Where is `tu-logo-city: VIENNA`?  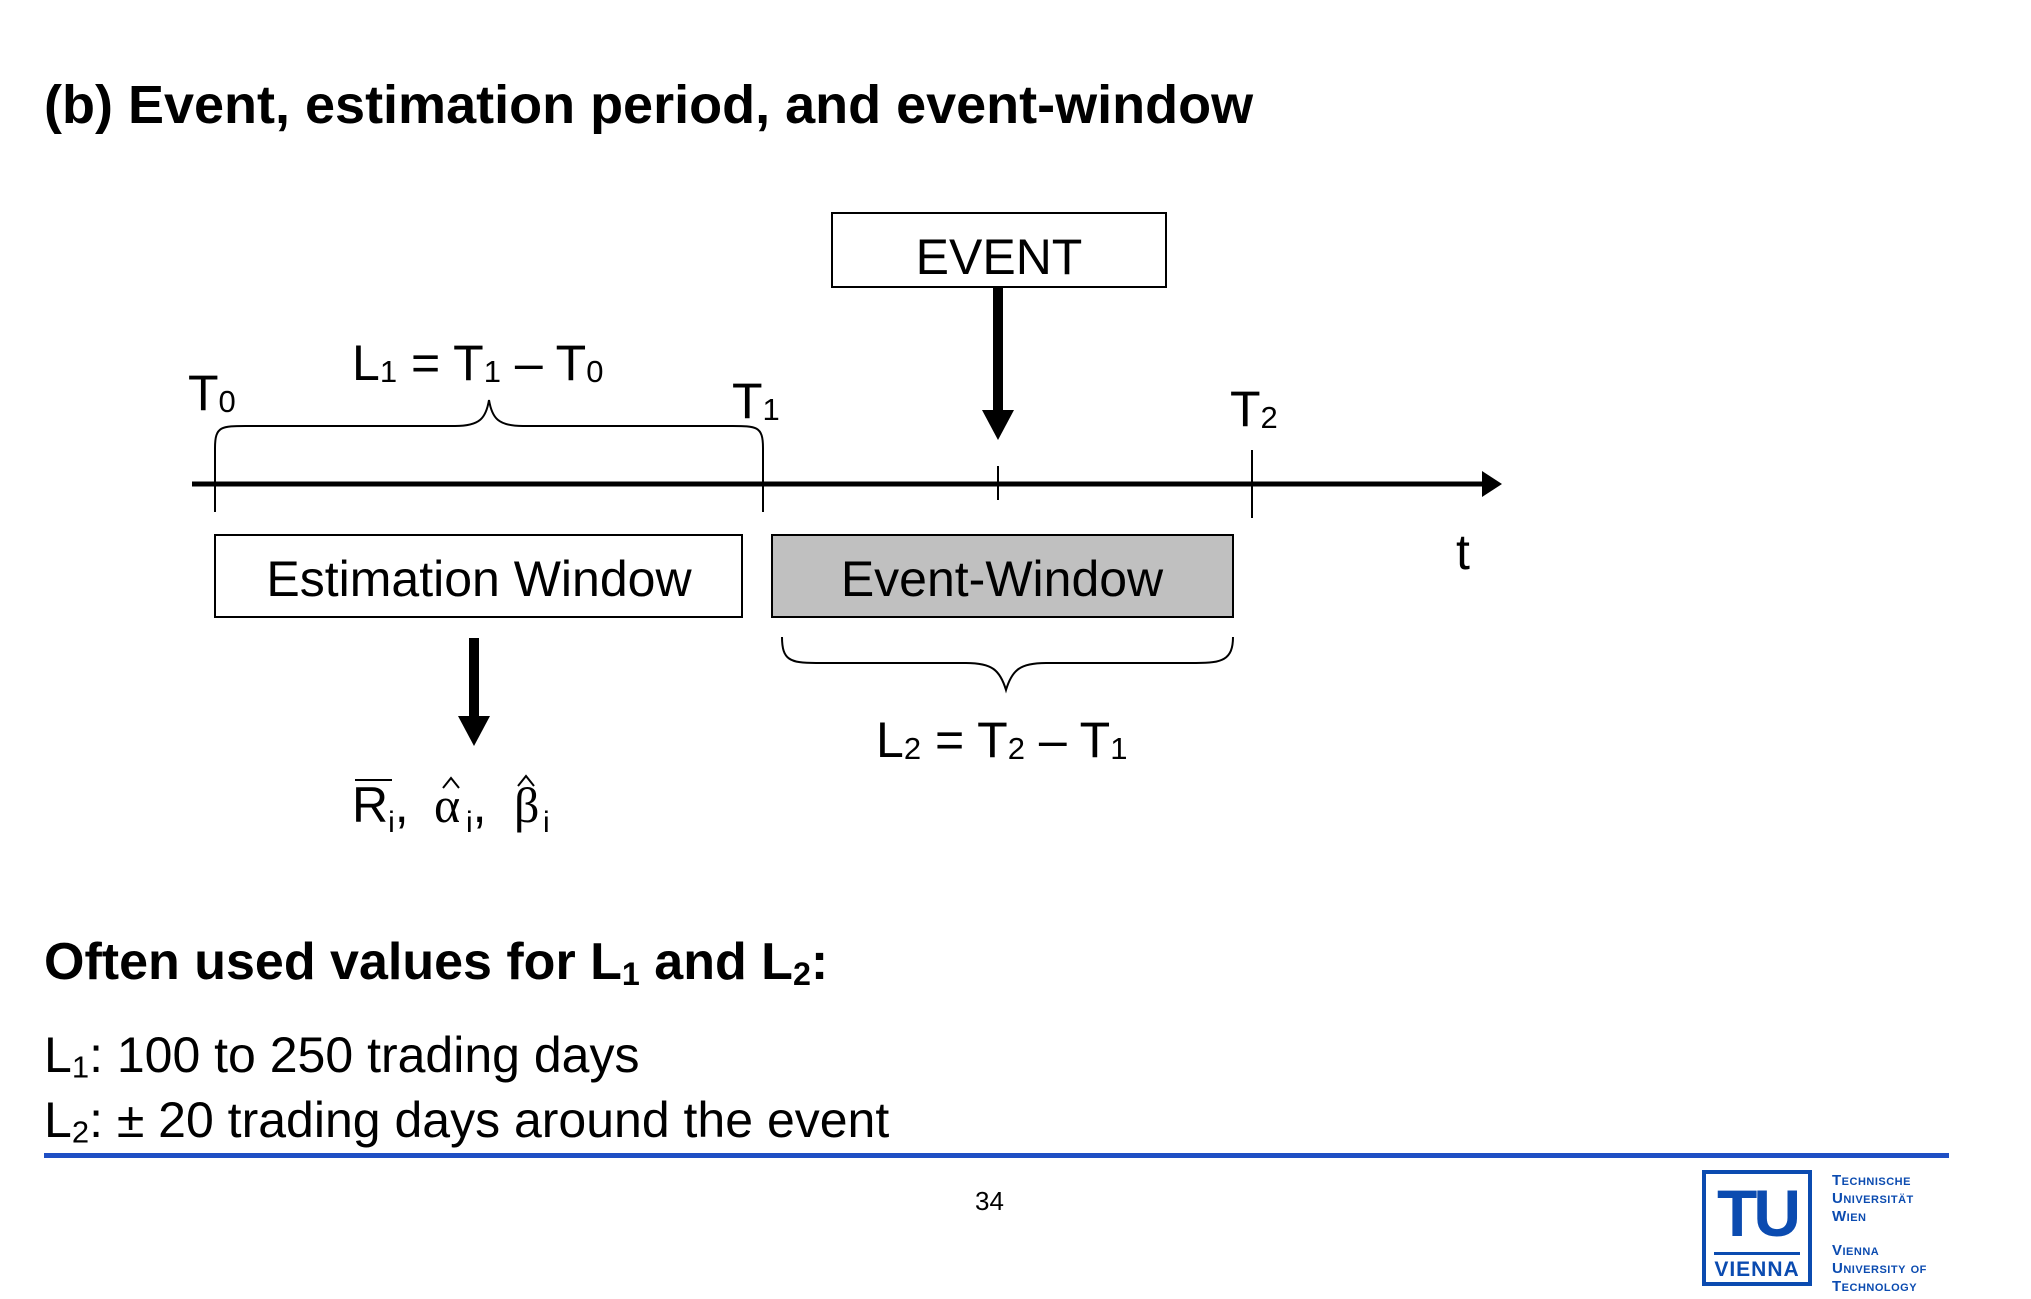 tu-logo-city: VIENNA is located at coordinates (1757, 1269).